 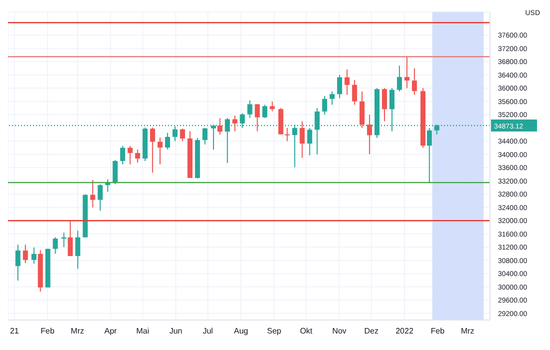 I want to click on x-tick-label: 2022, so click(x=405, y=331).